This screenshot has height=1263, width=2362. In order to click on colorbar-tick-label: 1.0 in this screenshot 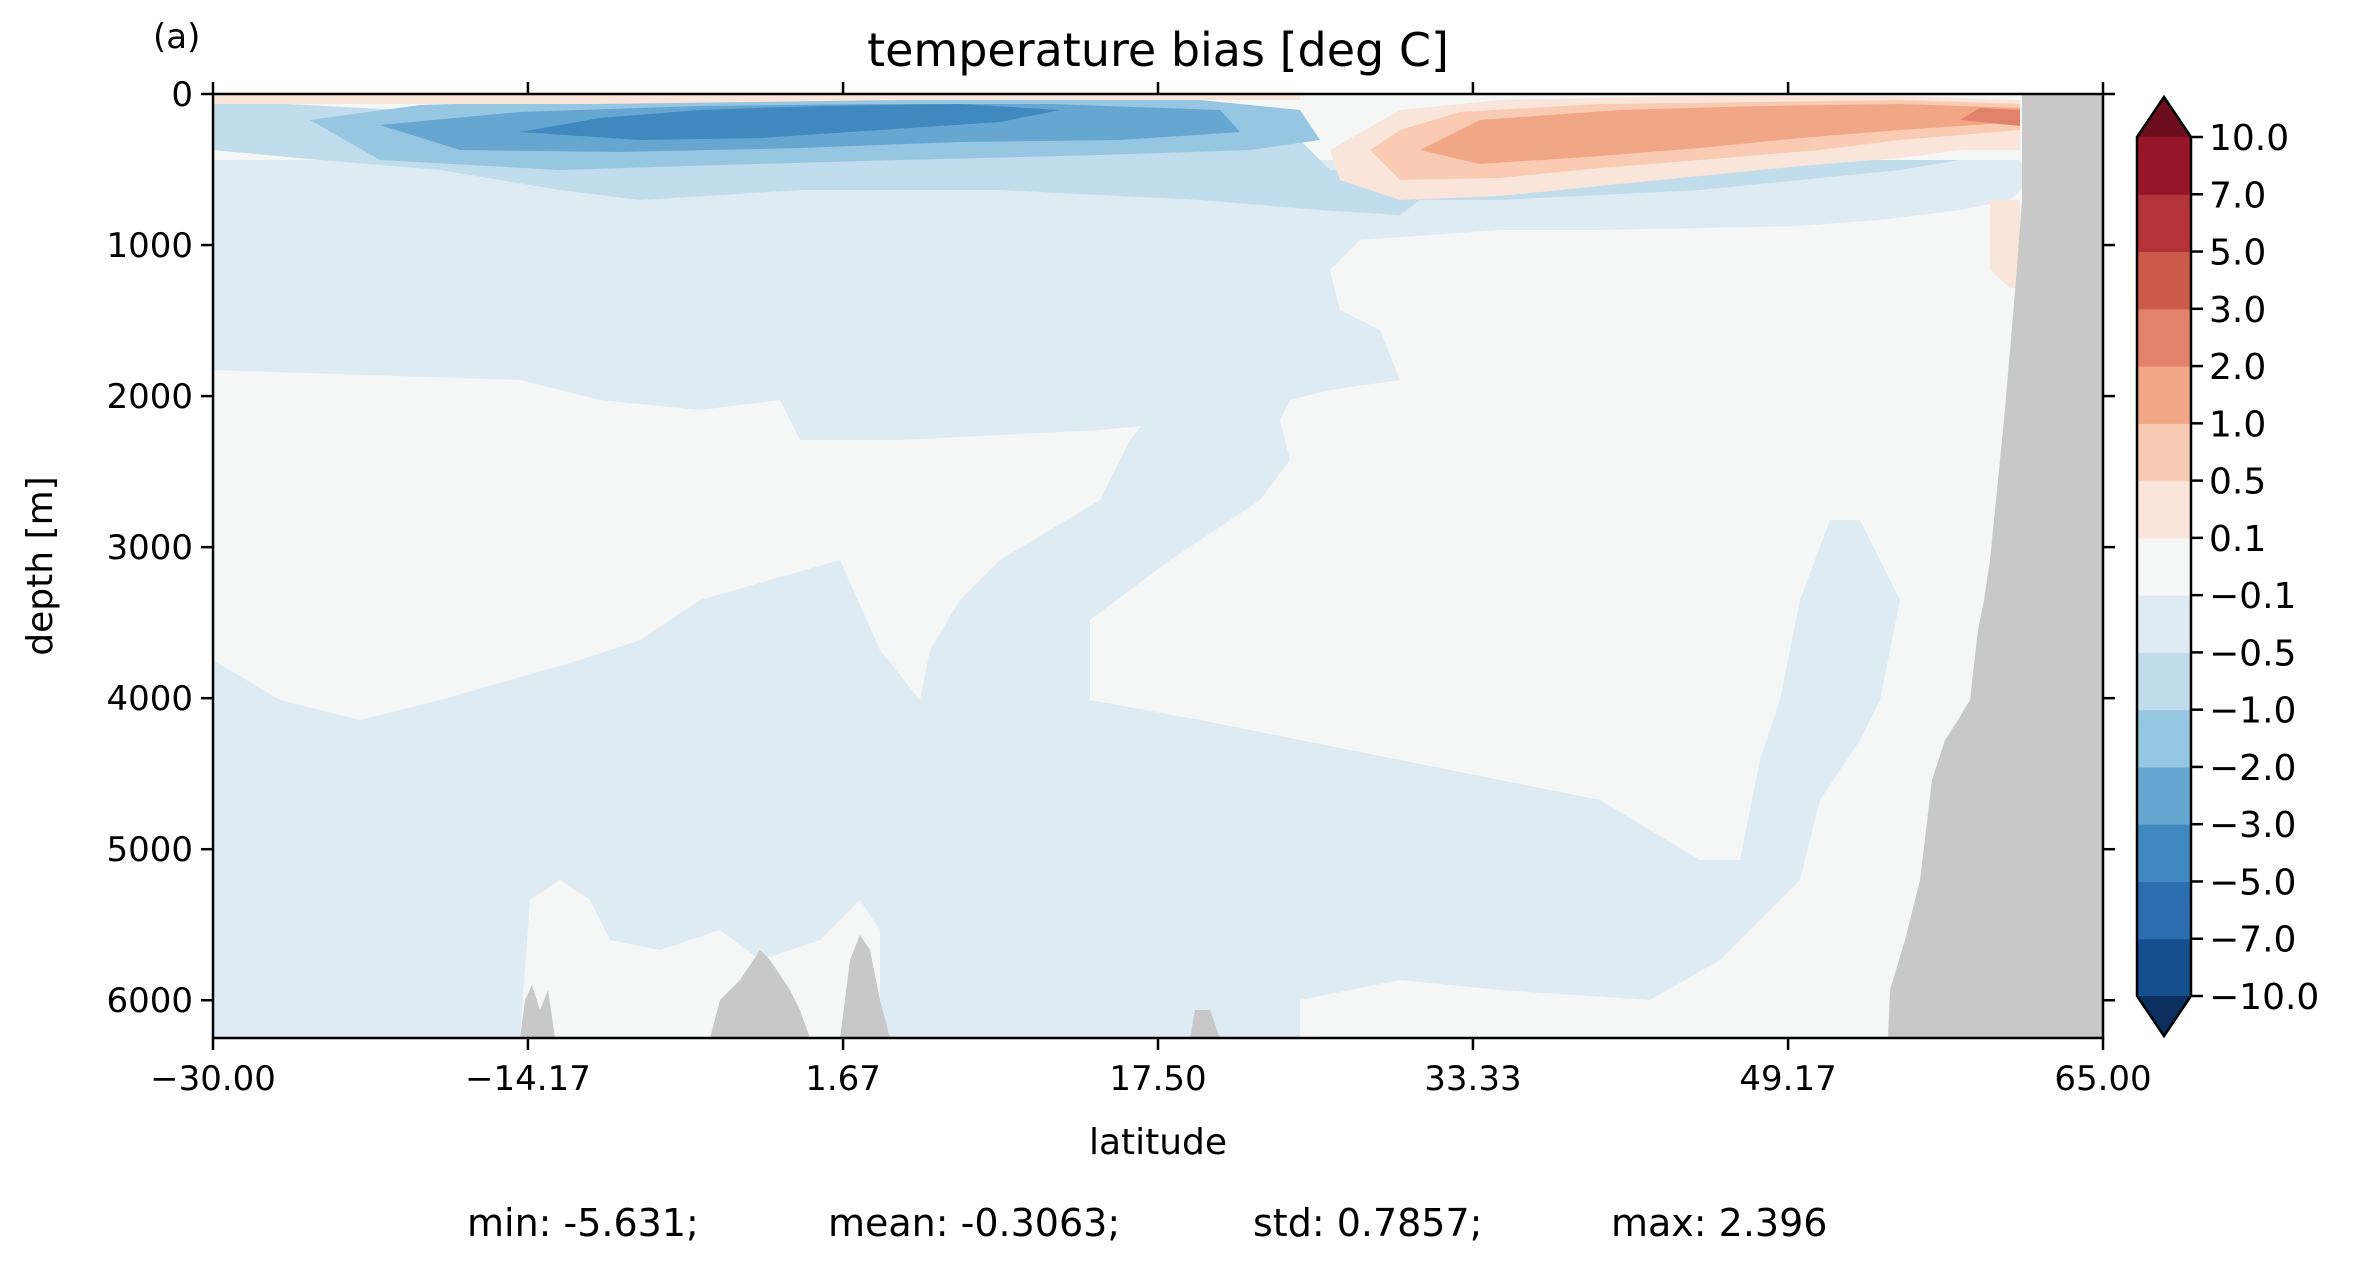, I will do `click(2237, 424)`.